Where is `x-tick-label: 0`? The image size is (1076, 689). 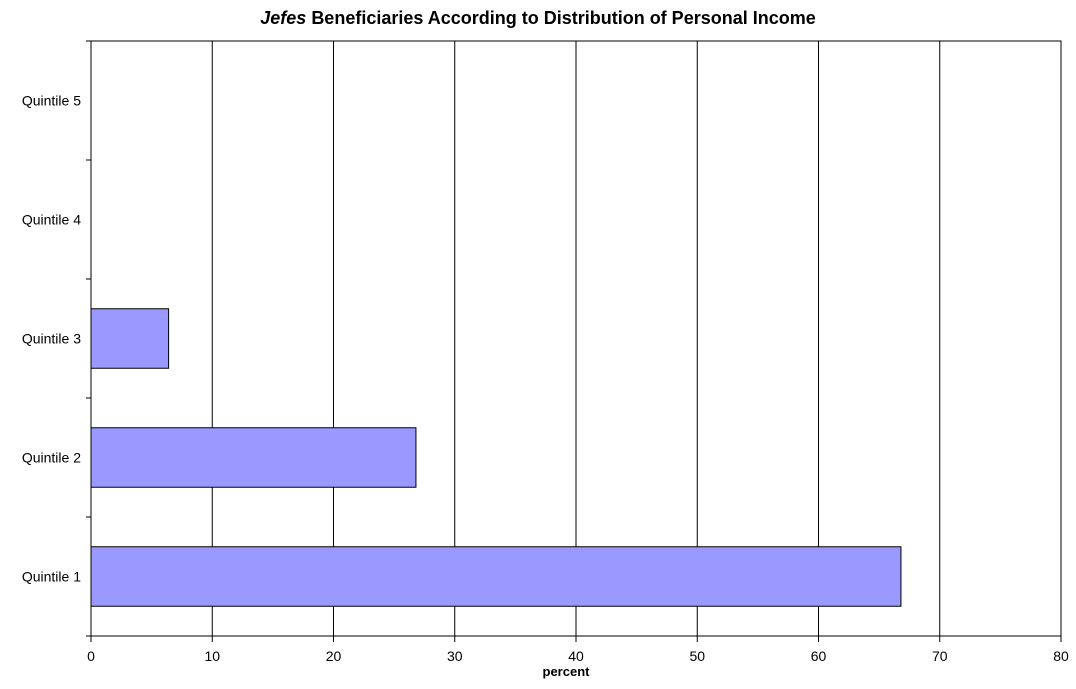
x-tick-label: 0 is located at coordinates (91, 656).